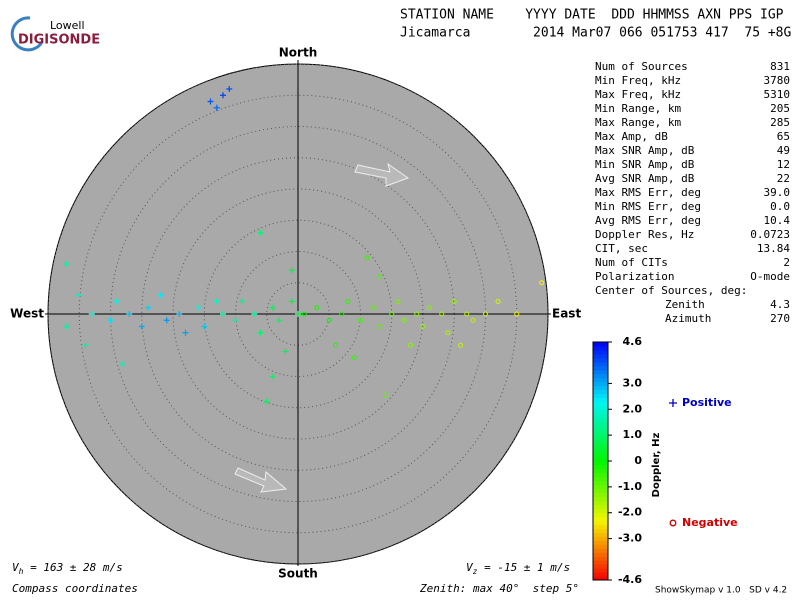 This screenshot has width=800, height=600. Describe the element at coordinates (707, 402) in the screenshot. I see `legend-label: Positive` at that location.